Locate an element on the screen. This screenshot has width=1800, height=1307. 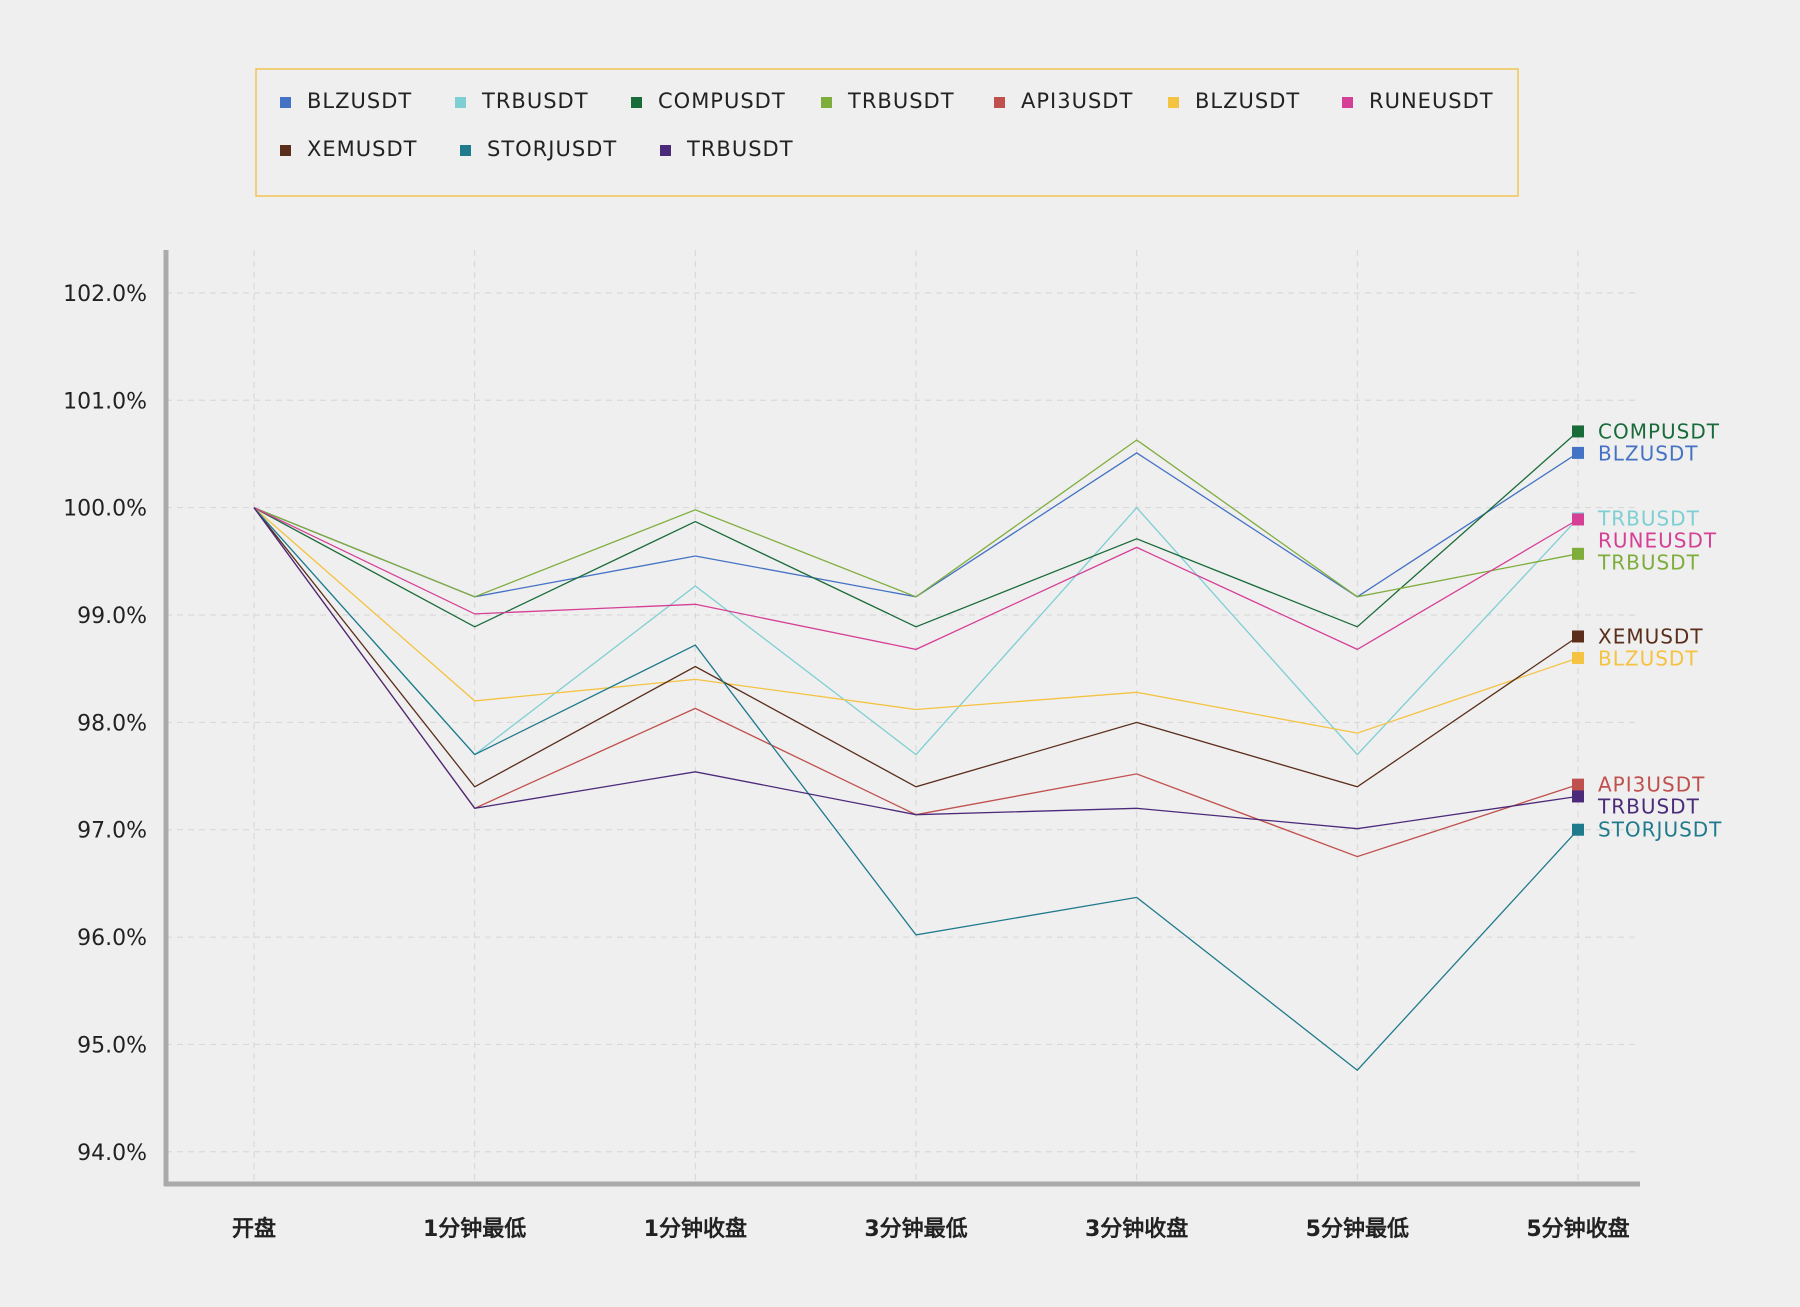
end-label: RUNEUSDT is located at coordinates (1657, 540).